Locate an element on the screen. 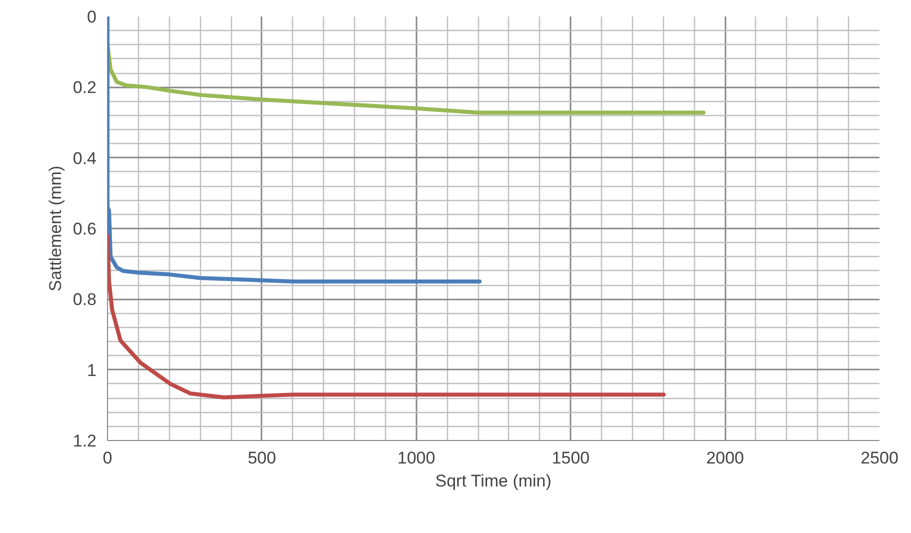 The height and width of the screenshot is (533, 911). y-tick-label: 0.8 is located at coordinates (84, 300).